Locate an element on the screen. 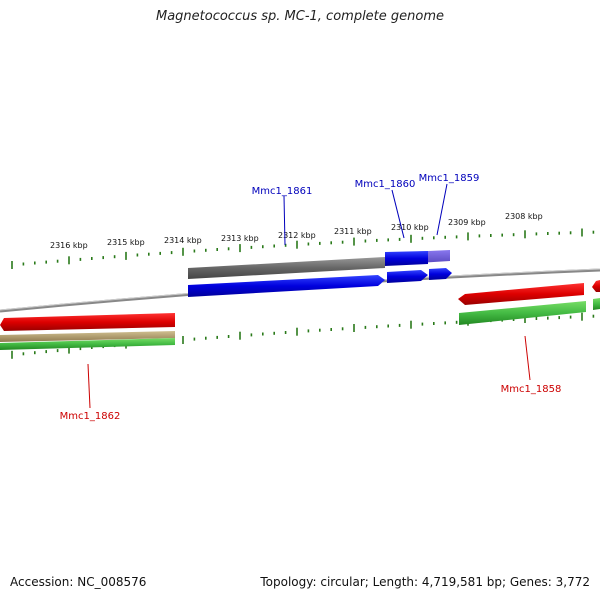 This screenshot has height=600, width=600. forward-feature-bar-gray is located at coordinates (286, 268).